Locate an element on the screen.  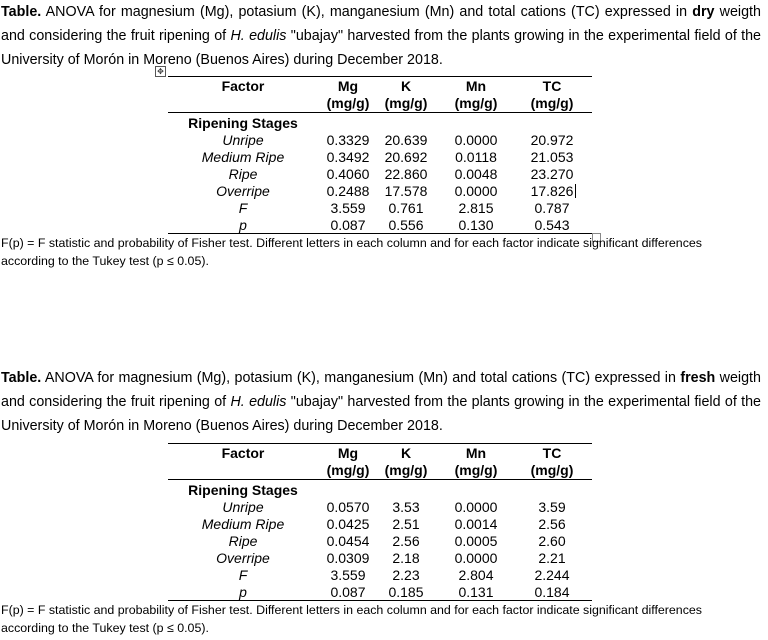
table2-cell: 0.0309 is located at coordinates (348, 558).